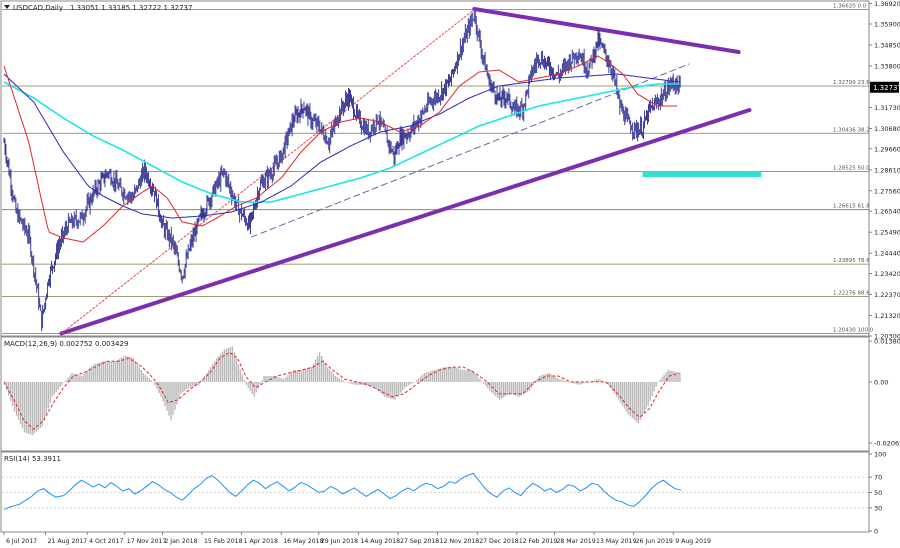 Image resolution: width=900 pixels, height=548 pixels. What do you see at coordinates (851, 261) in the screenshot?
I see `fib-level-label: 1.23895 78.6` at bounding box center [851, 261].